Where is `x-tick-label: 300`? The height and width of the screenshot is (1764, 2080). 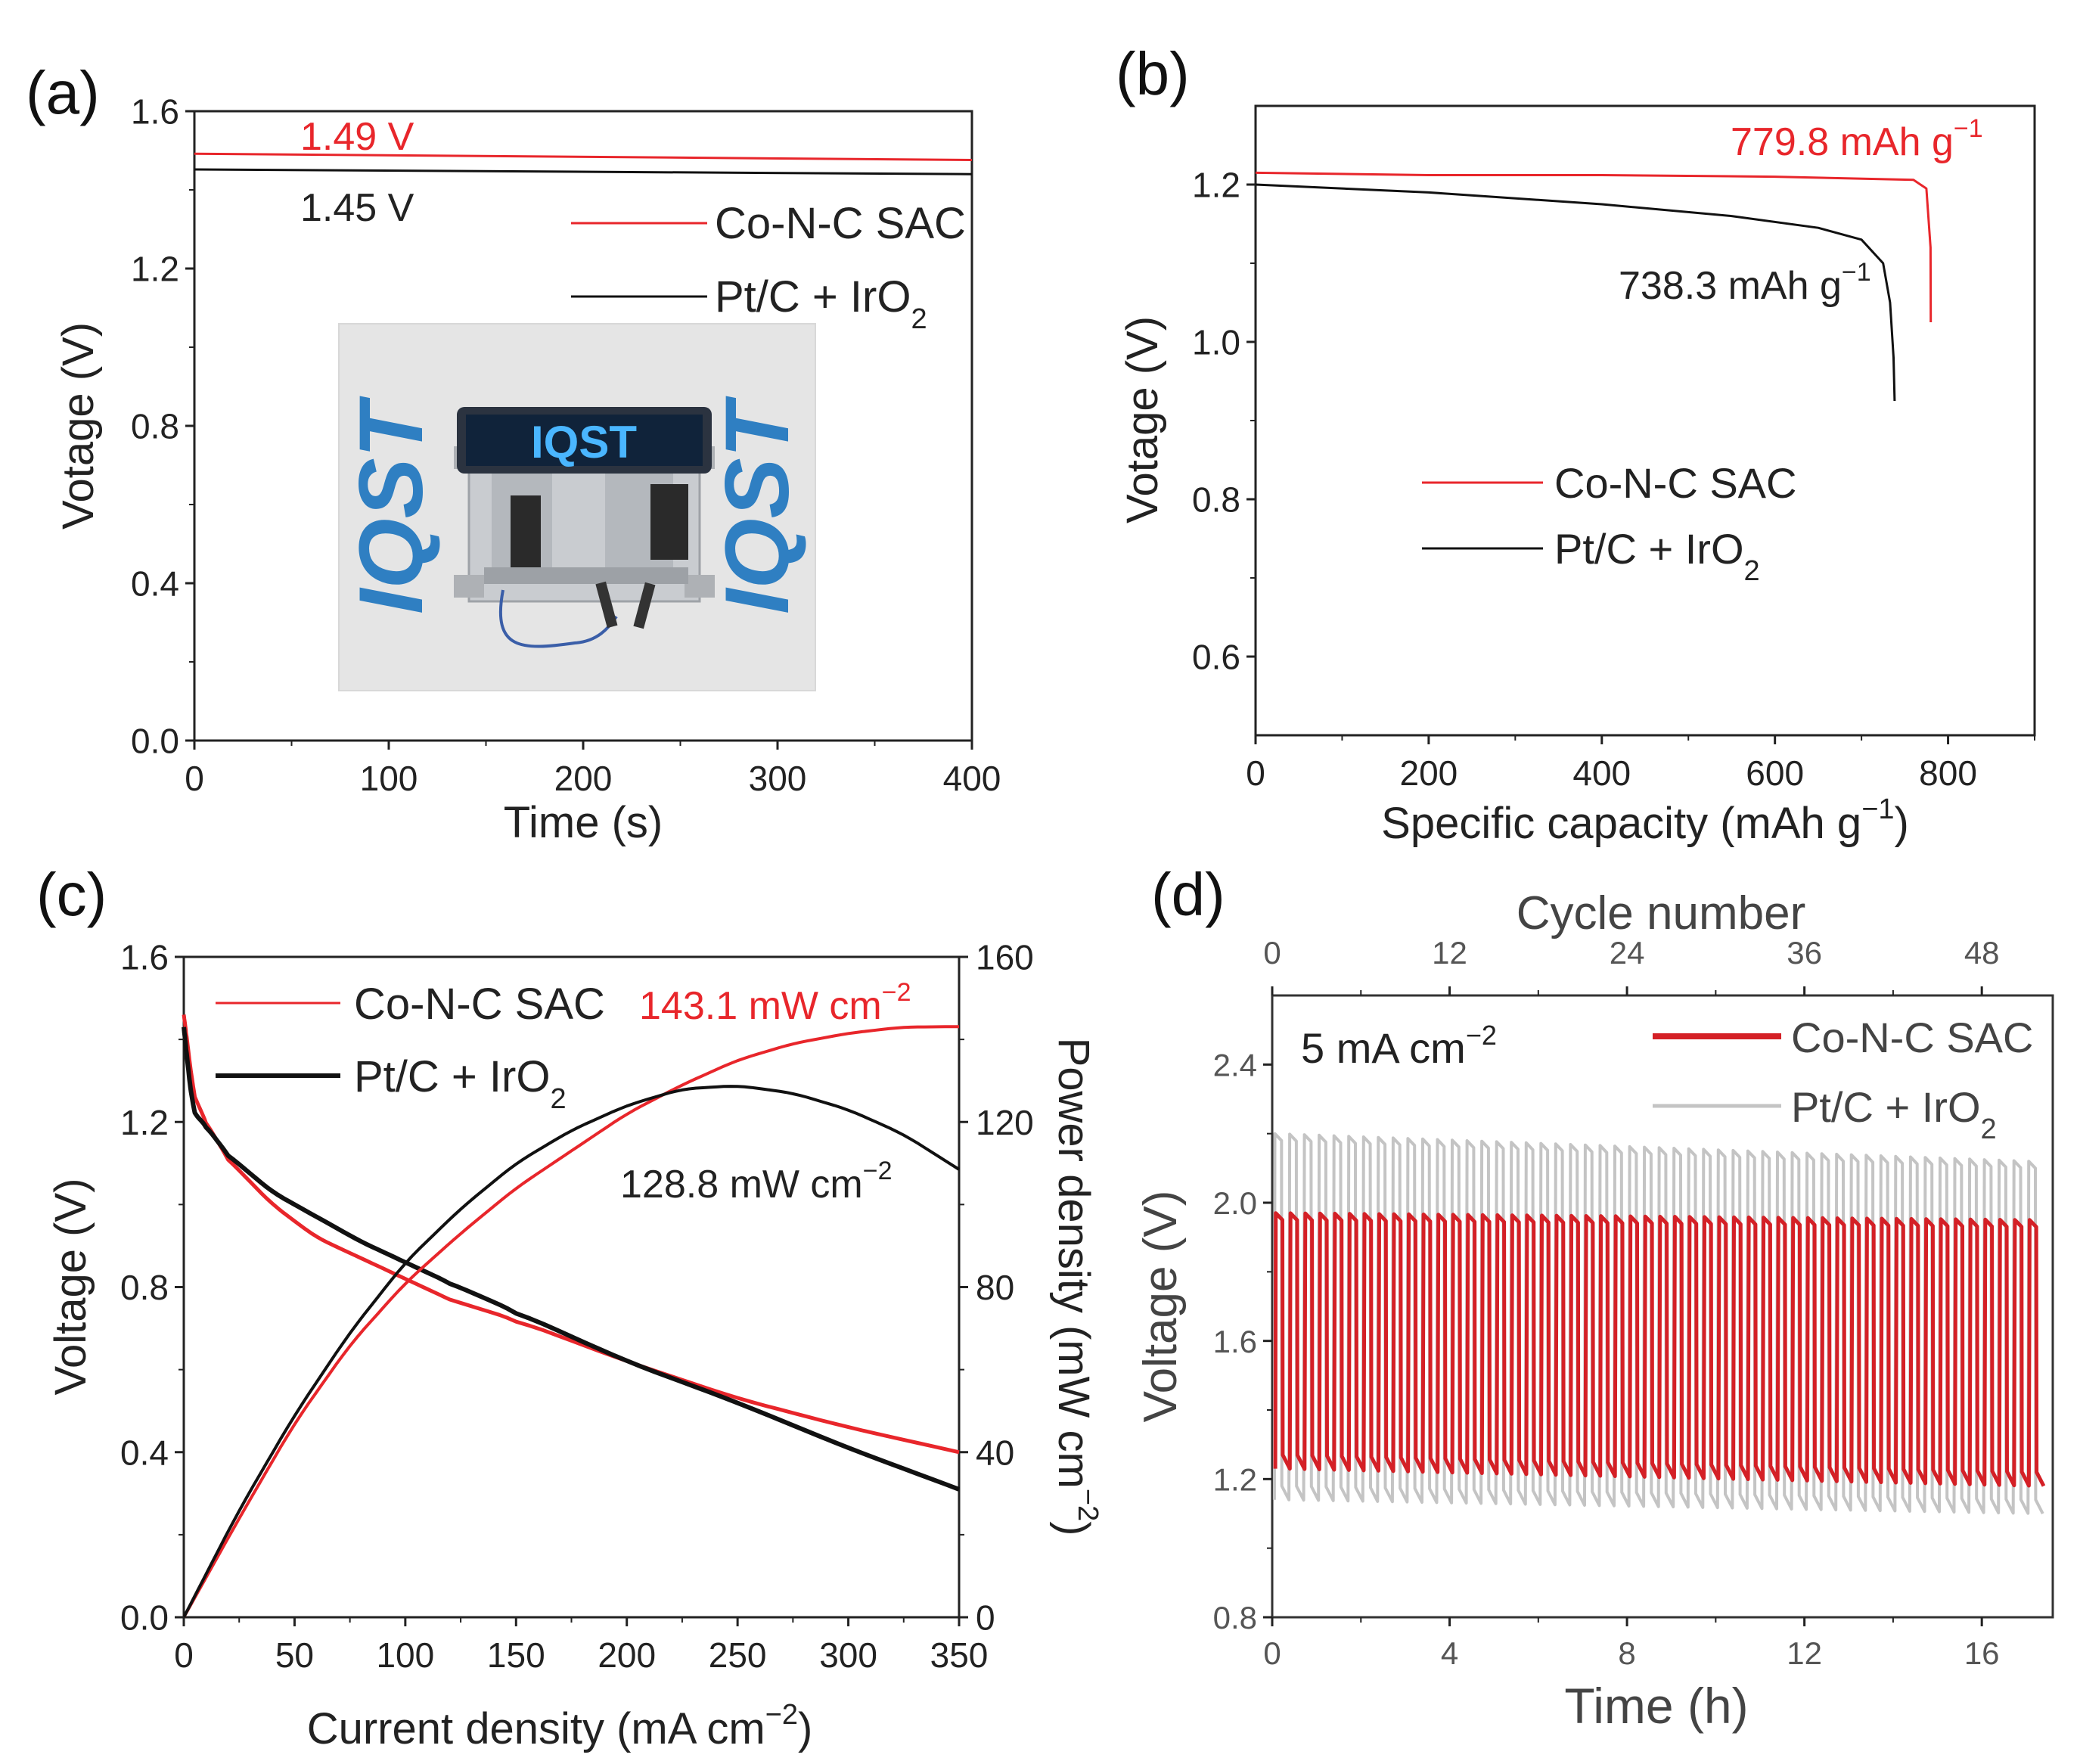 x-tick-label: 300 is located at coordinates (778, 778).